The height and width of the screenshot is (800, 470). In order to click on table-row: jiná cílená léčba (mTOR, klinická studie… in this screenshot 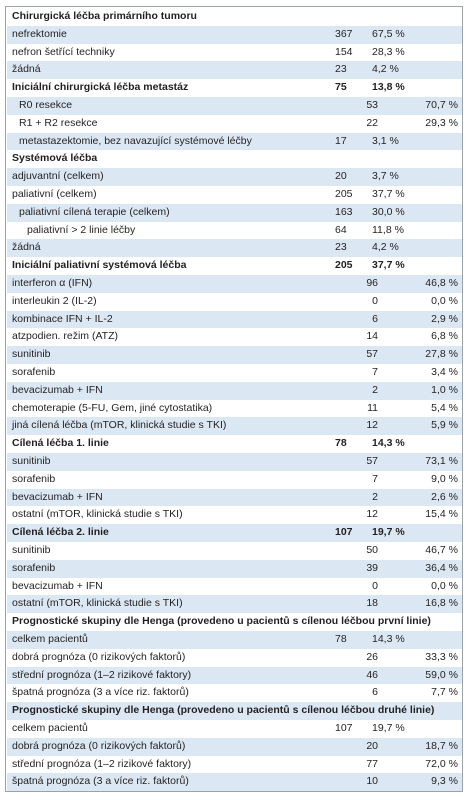, I will do `click(234, 426)`.